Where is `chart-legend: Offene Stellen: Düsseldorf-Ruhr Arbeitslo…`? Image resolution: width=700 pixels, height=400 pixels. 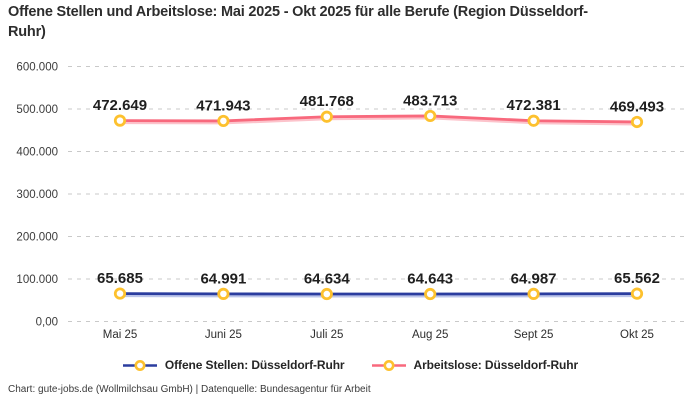 chart-legend: Offene Stellen: Düsseldorf-Ruhr Arbeitslo… is located at coordinates (350, 365).